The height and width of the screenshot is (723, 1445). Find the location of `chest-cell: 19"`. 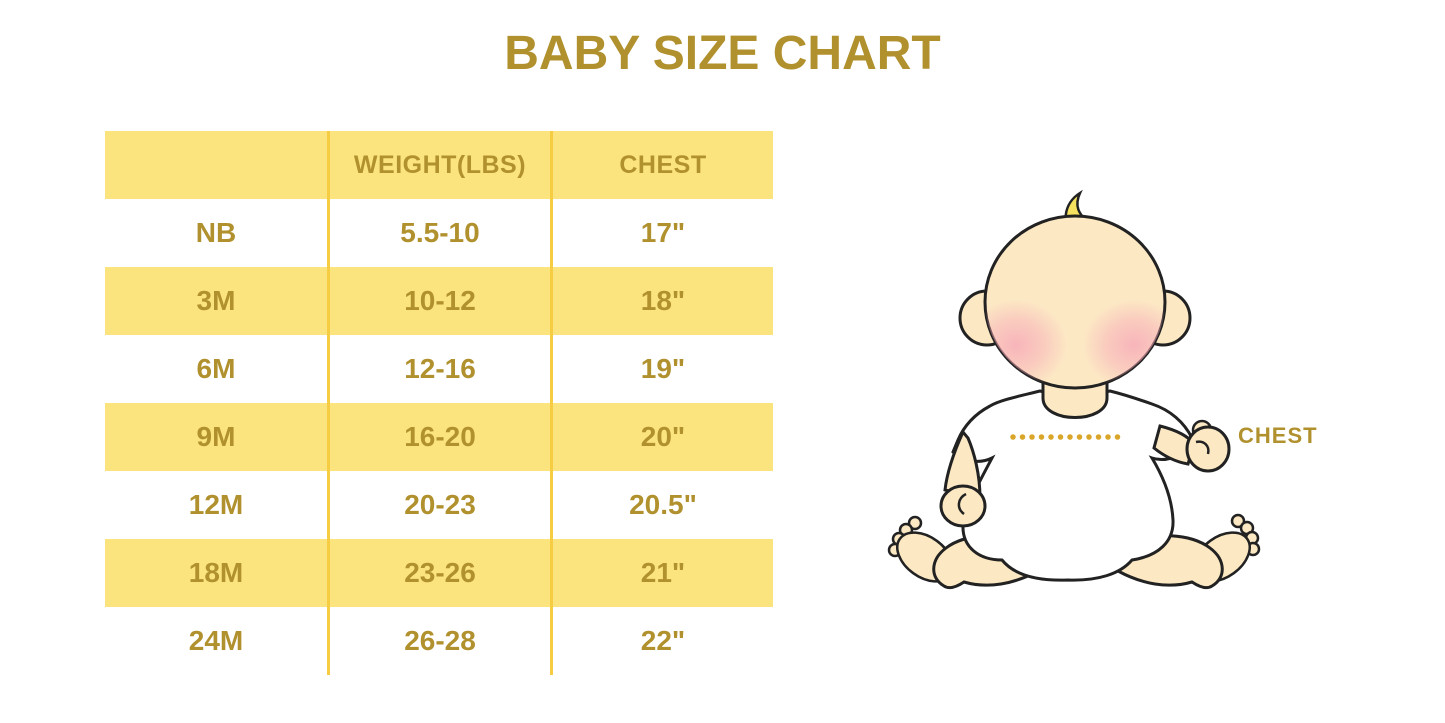

chest-cell: 19" is located at coordinates (661, 369).